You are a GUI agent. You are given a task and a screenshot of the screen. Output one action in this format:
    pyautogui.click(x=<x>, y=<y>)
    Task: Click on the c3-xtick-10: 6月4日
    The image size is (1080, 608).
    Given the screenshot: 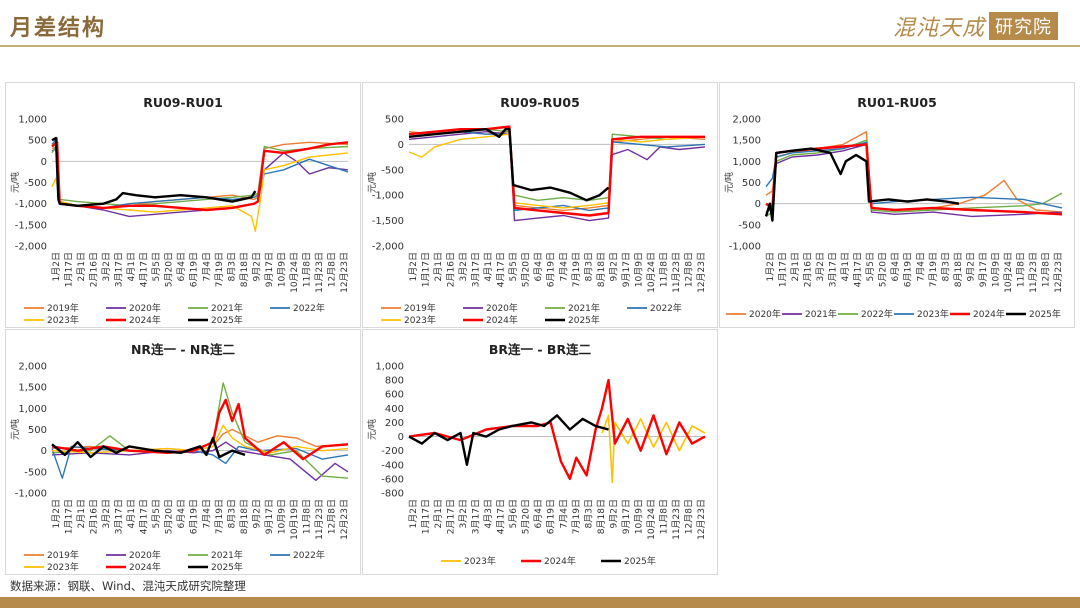 What is the action you would take?
    pyautogui.click(x=895, y=266)
    